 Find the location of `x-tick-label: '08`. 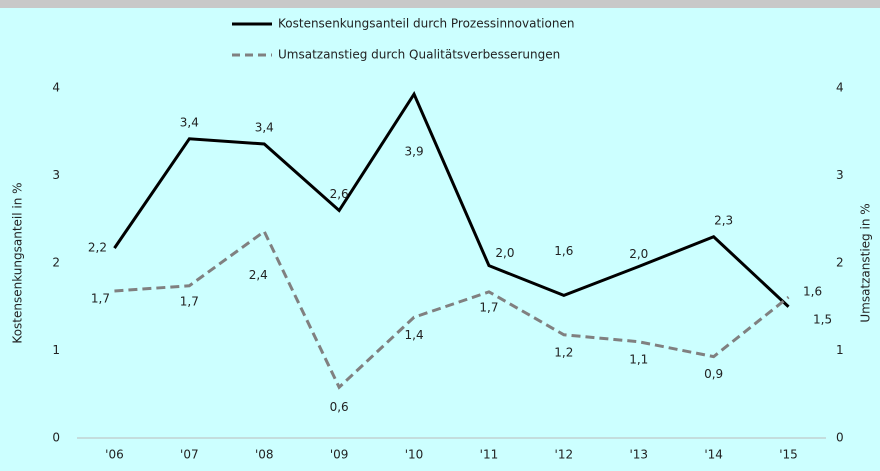

x-tick-label: '08 is located at coordinates (264, 455).